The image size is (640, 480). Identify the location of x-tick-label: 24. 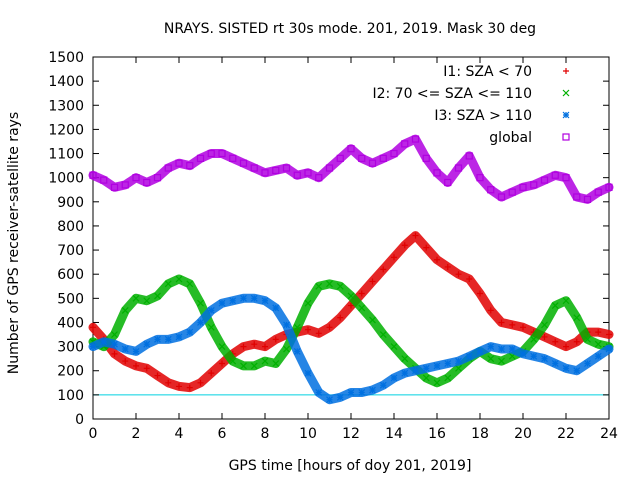
(609, 434).